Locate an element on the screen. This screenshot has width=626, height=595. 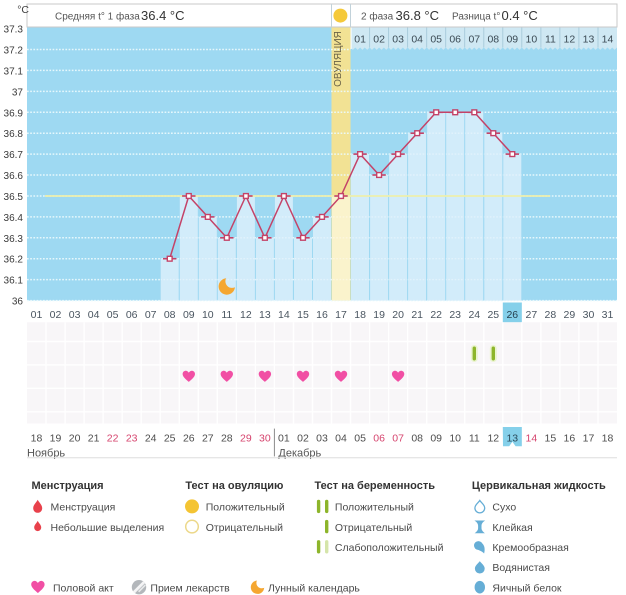
svg-text: 37.1 is located at coordinates (14, 71).